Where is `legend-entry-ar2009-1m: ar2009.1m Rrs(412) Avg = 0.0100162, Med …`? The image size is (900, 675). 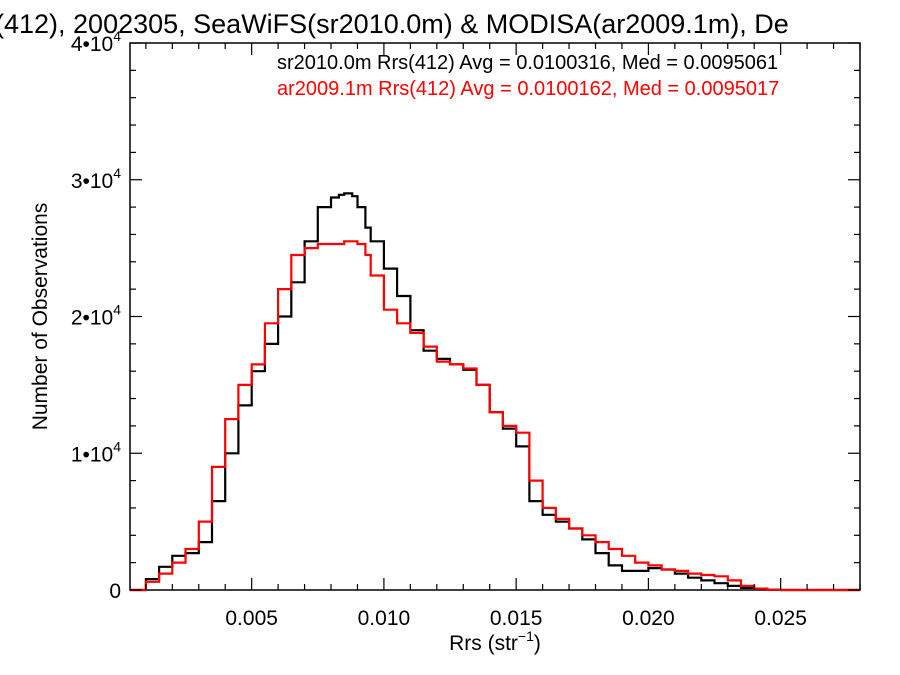 legend-entry-ar2009-1m: ar2009.1m Rrs(412) Avg = 0.0100162, Med … is located at coordinates (528, 89).